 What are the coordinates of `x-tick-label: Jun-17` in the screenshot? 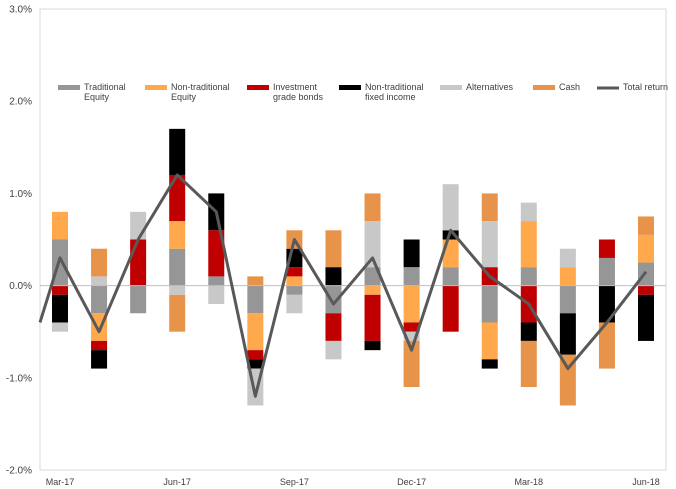 It's located at (177, 482).